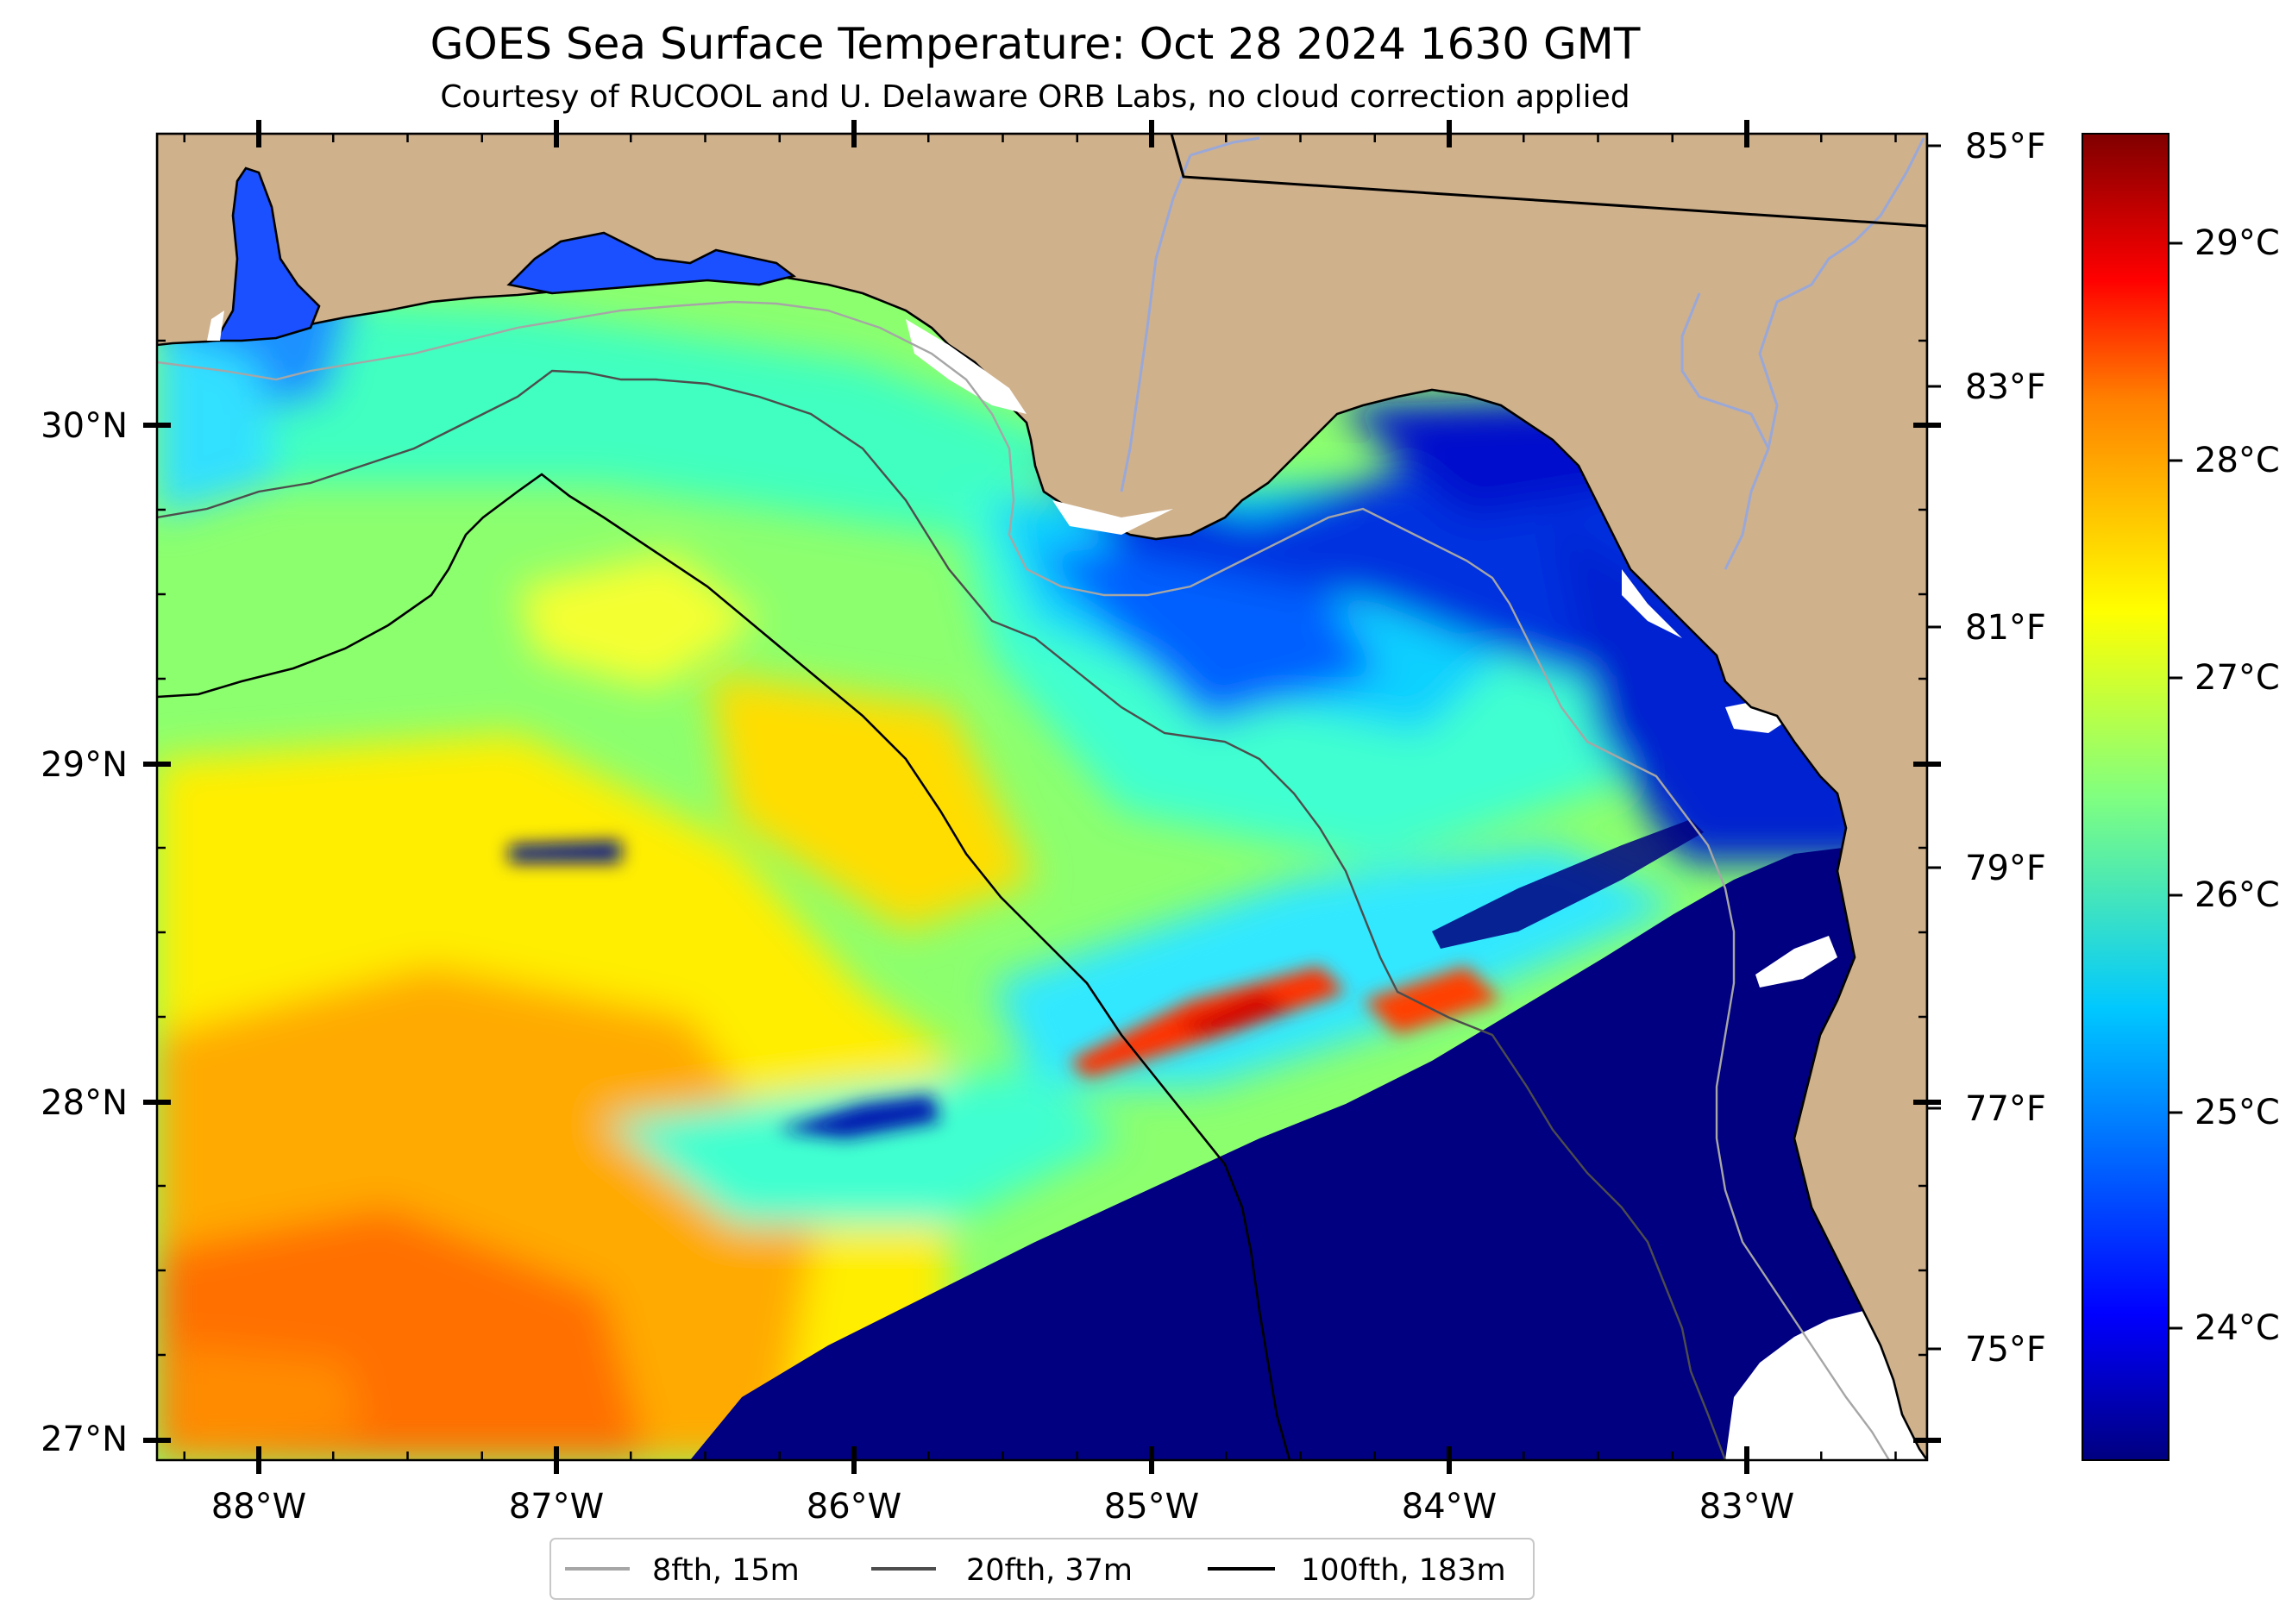  I want to click on legend-item: 20fth, 37m, so click(1002, 1571).